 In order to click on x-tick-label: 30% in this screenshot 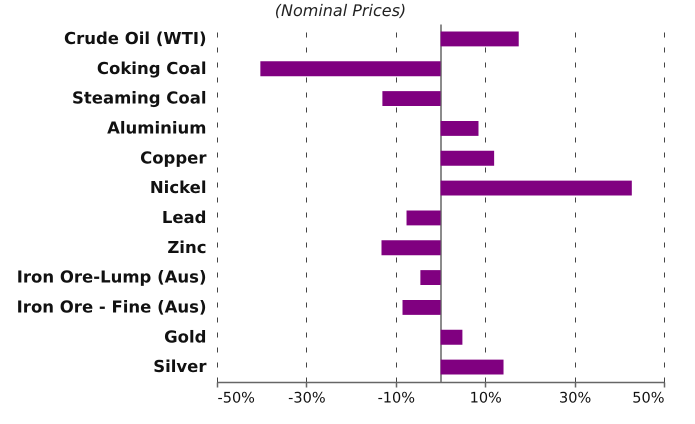, I will do `click(575, 398)`.